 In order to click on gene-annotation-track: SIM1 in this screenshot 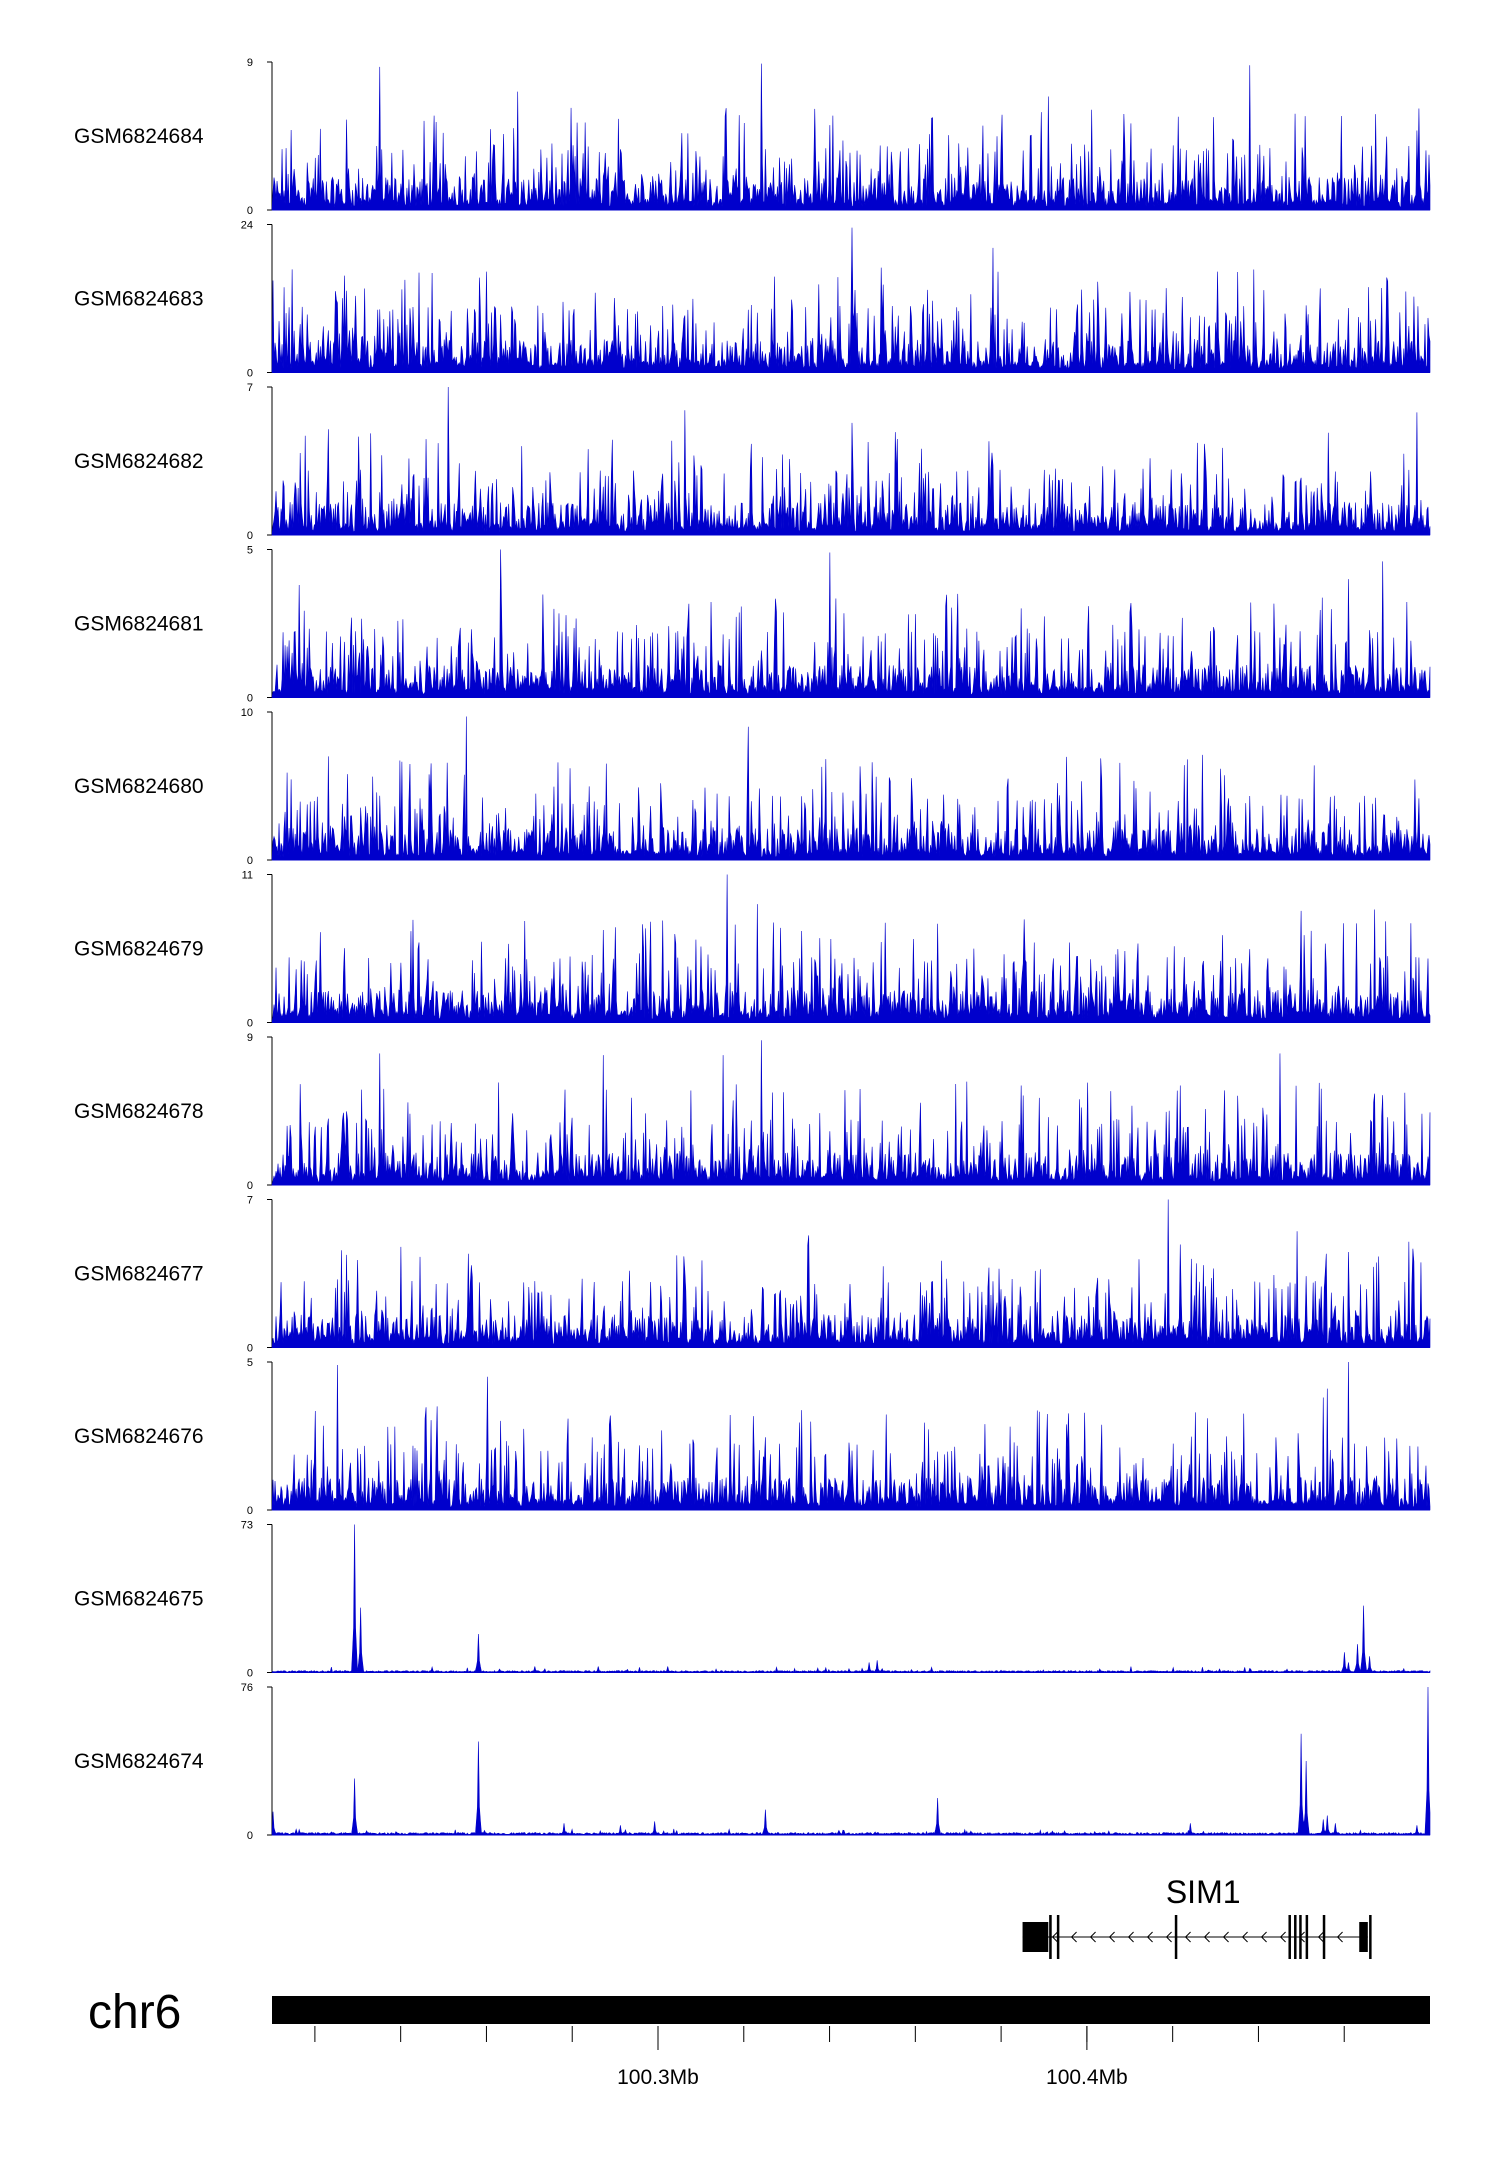, I will do `click(1197, 1916)`.